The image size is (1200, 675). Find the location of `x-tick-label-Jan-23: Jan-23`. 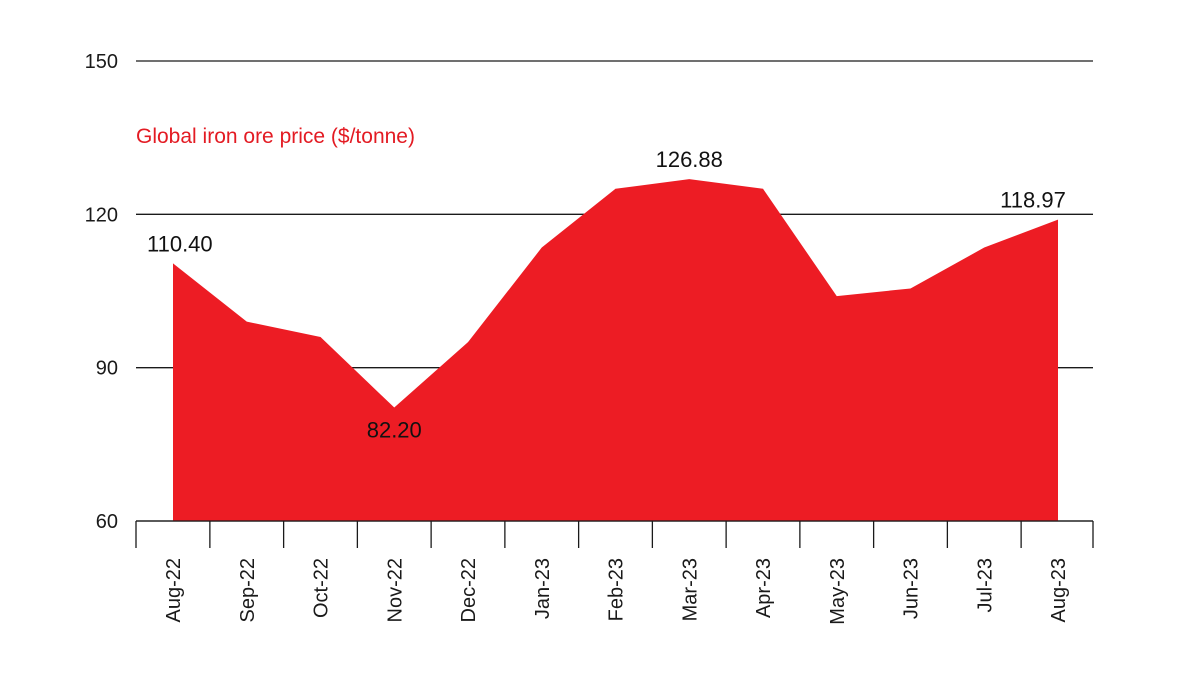

x-tick-label-Jan-23: Jan-23 is located at coordinates (543, 588).